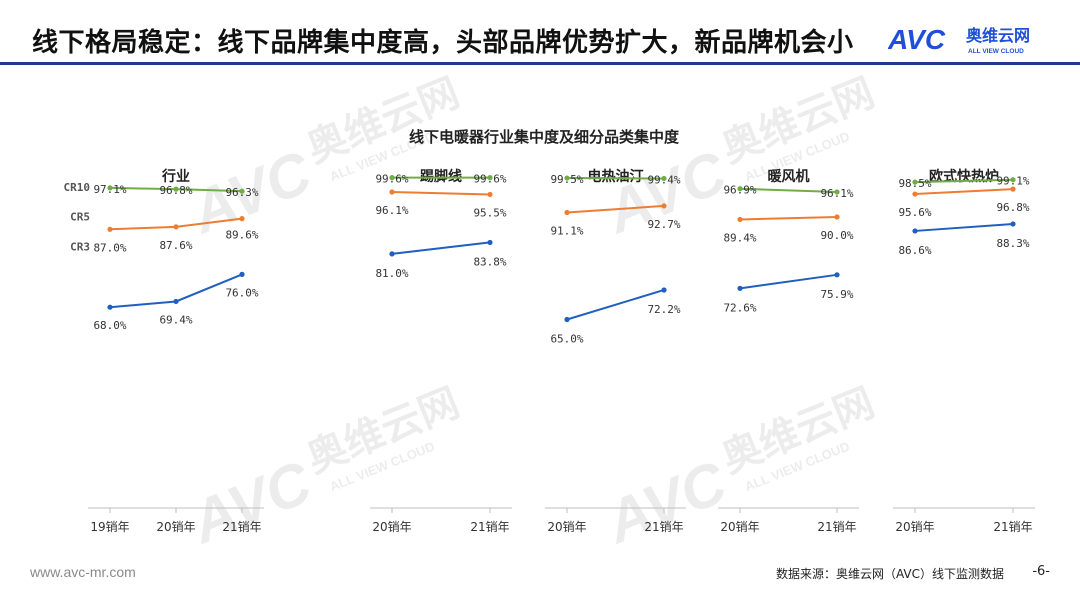  I want to click on panel-title: 行业, so click(175, 176).